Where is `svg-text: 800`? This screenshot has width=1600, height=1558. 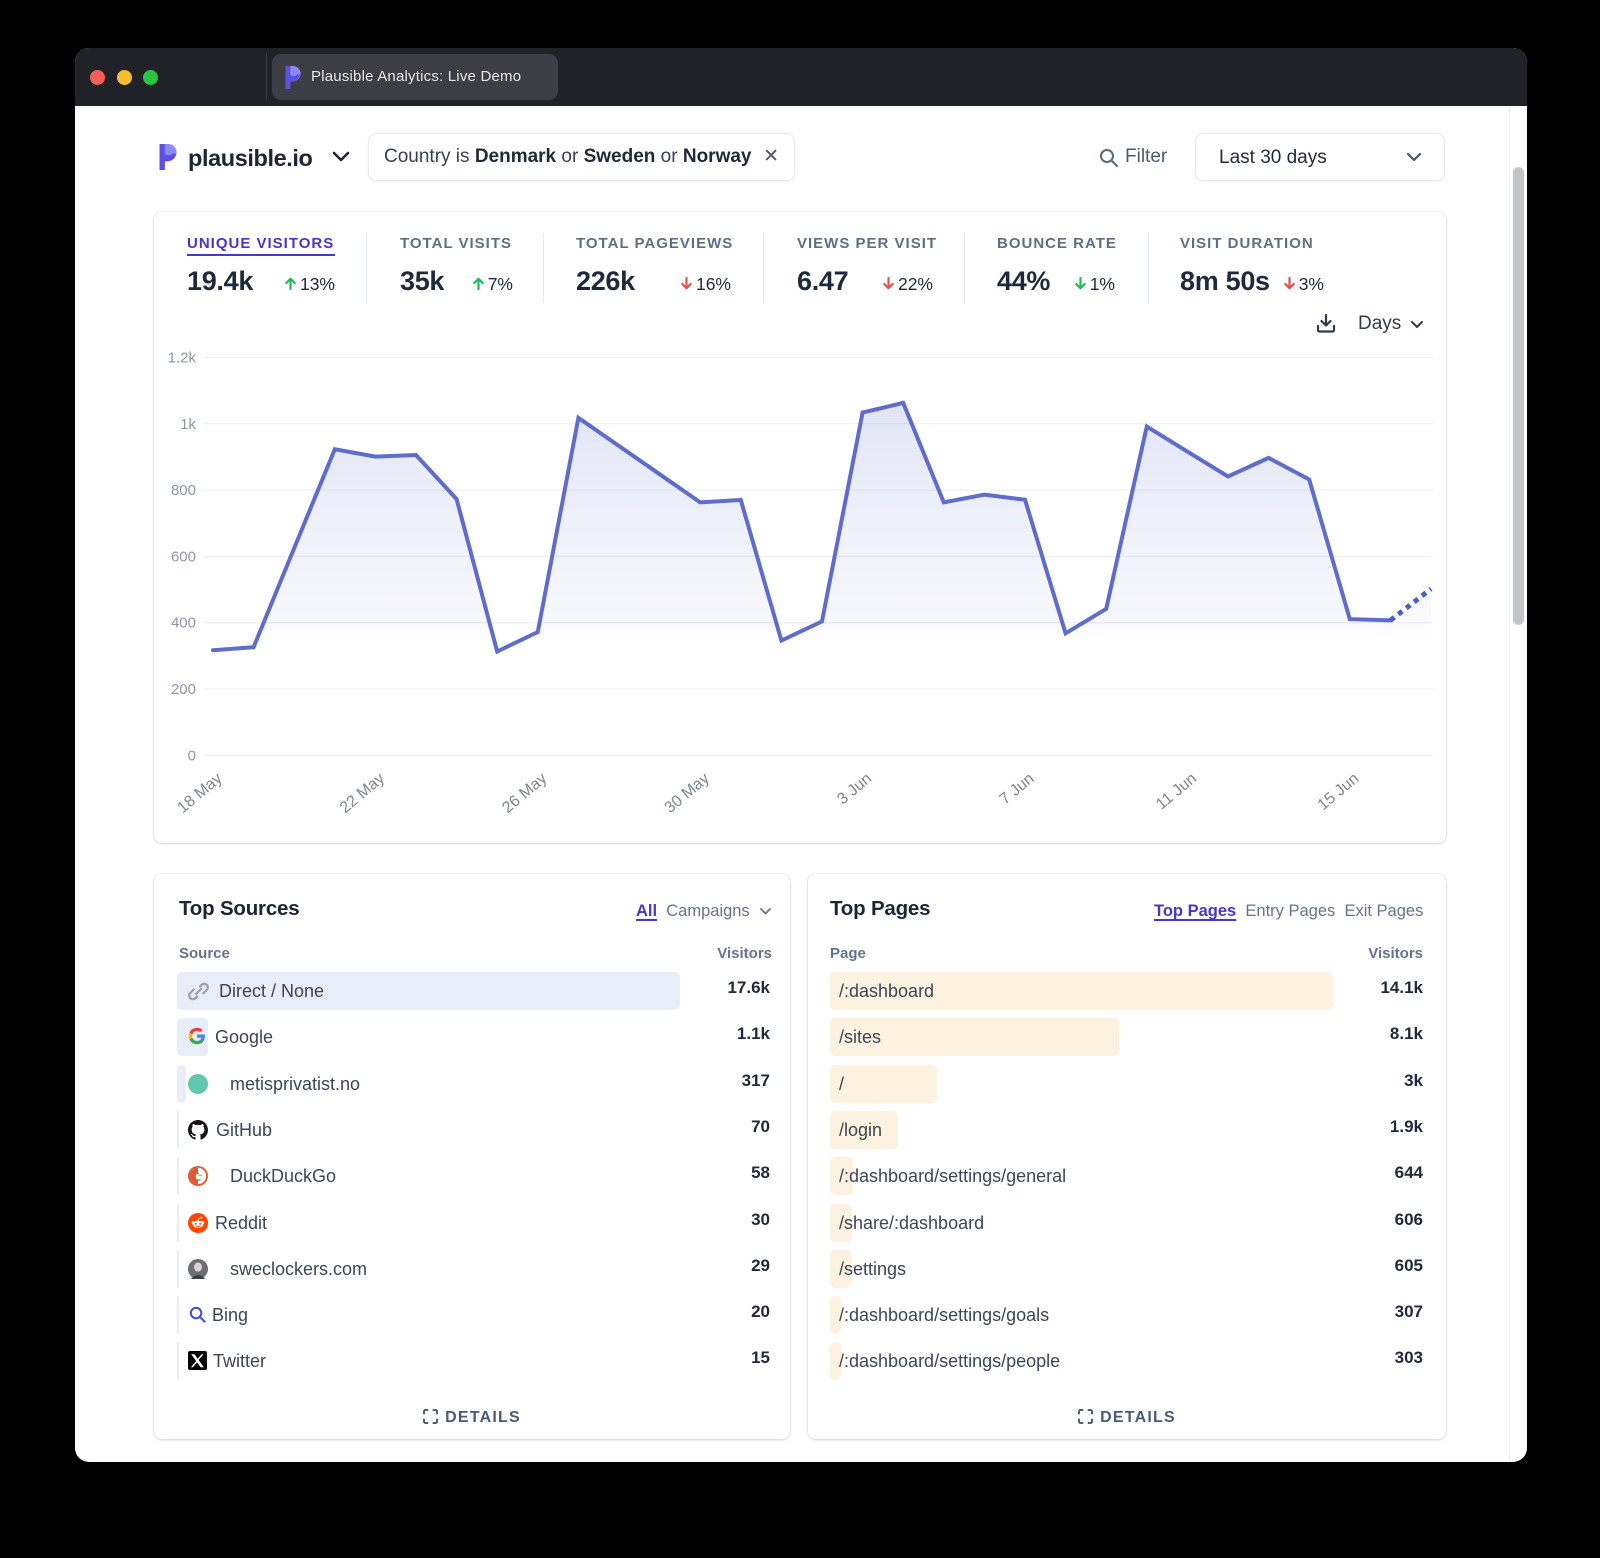 svg-text: 800 is located at coordinates (183, 490).